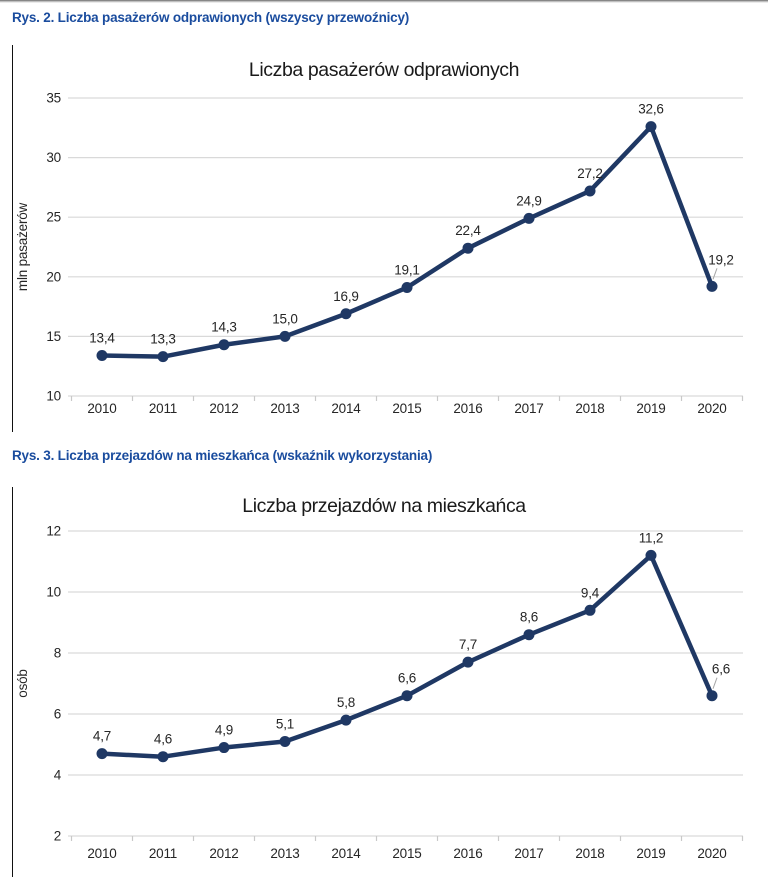  What do you see at coordinates (58, 775) in the screenshot?
I see `y-axis-tick-label: 4` at bounding box center [58, 775].